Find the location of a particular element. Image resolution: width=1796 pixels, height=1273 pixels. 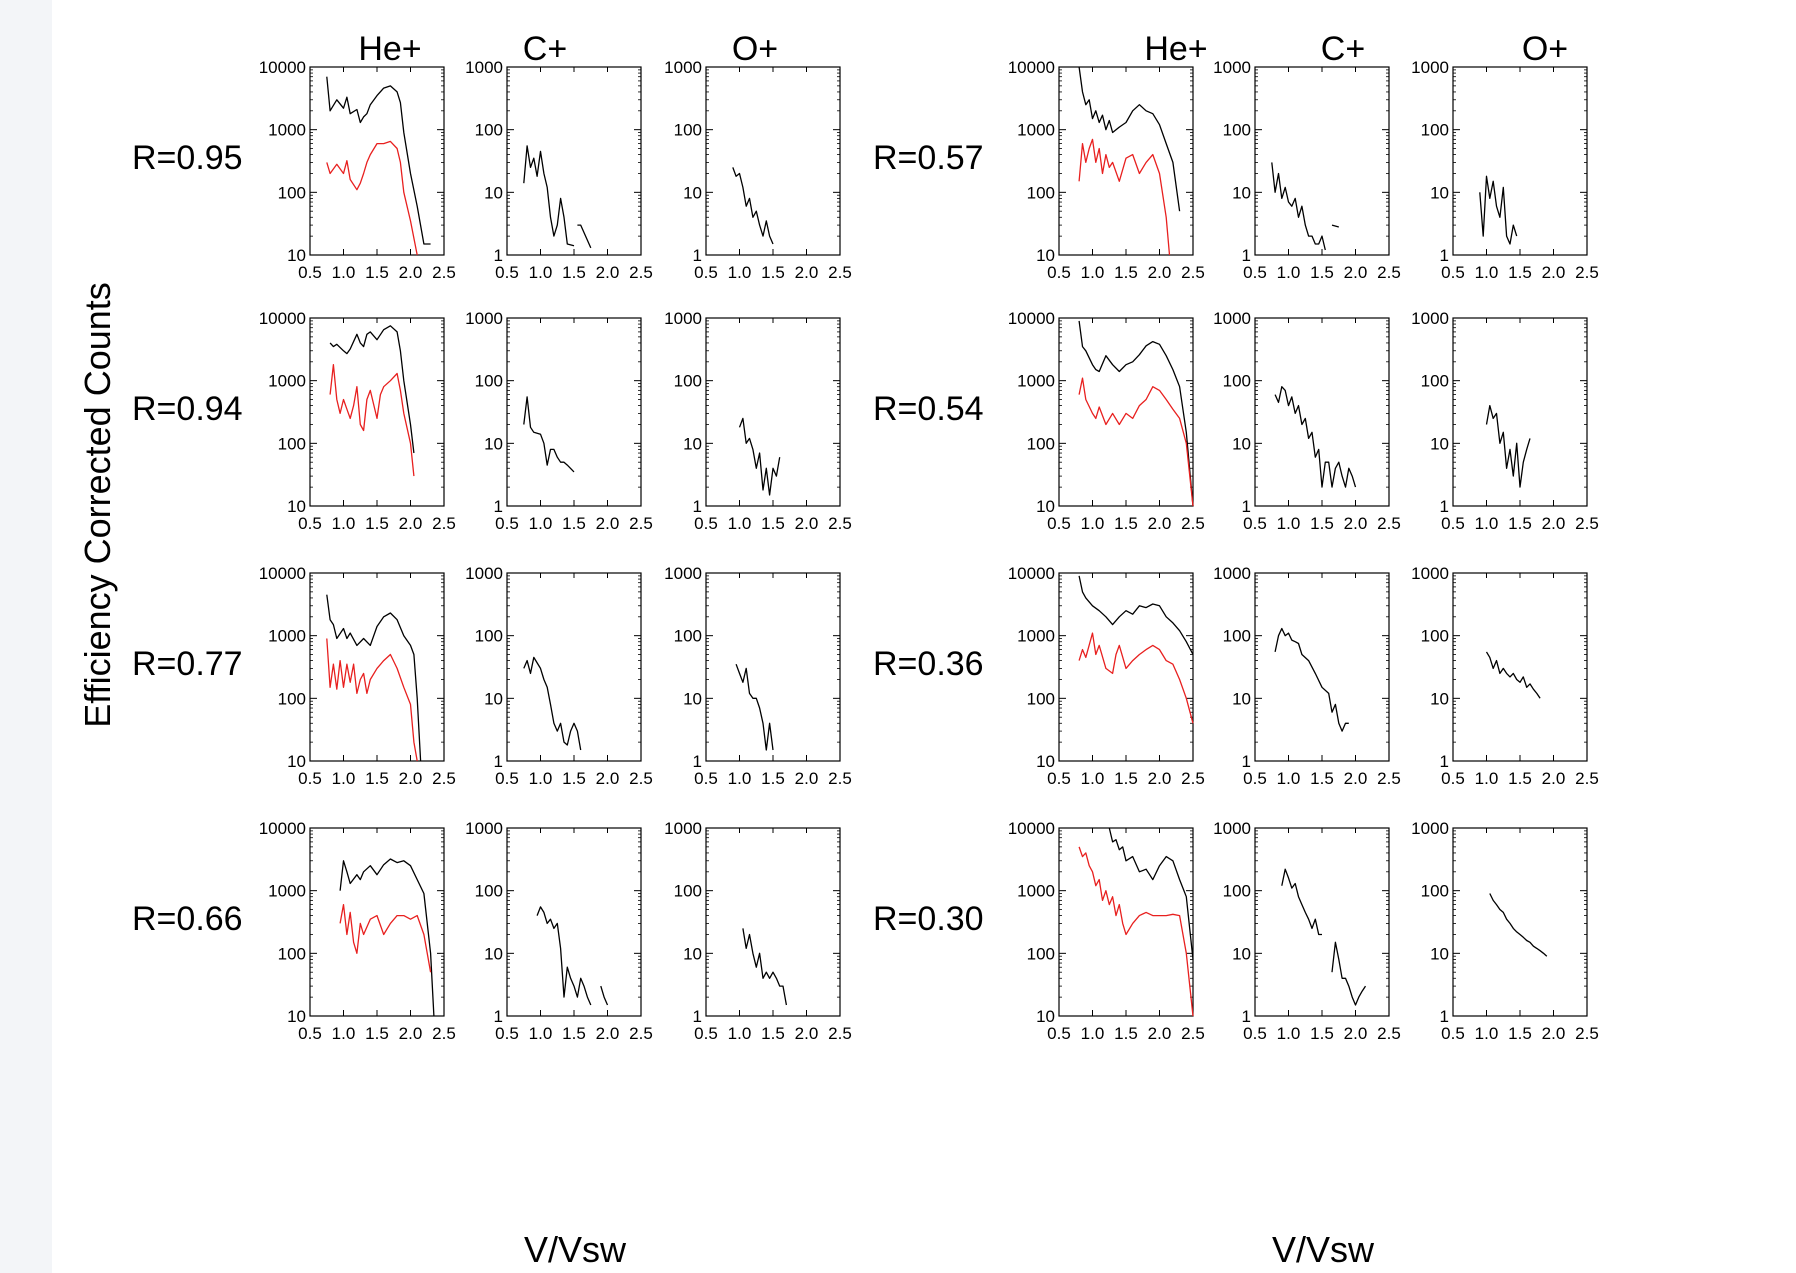

correlation-label: R=0.30 is located at coordinates (928, 919).